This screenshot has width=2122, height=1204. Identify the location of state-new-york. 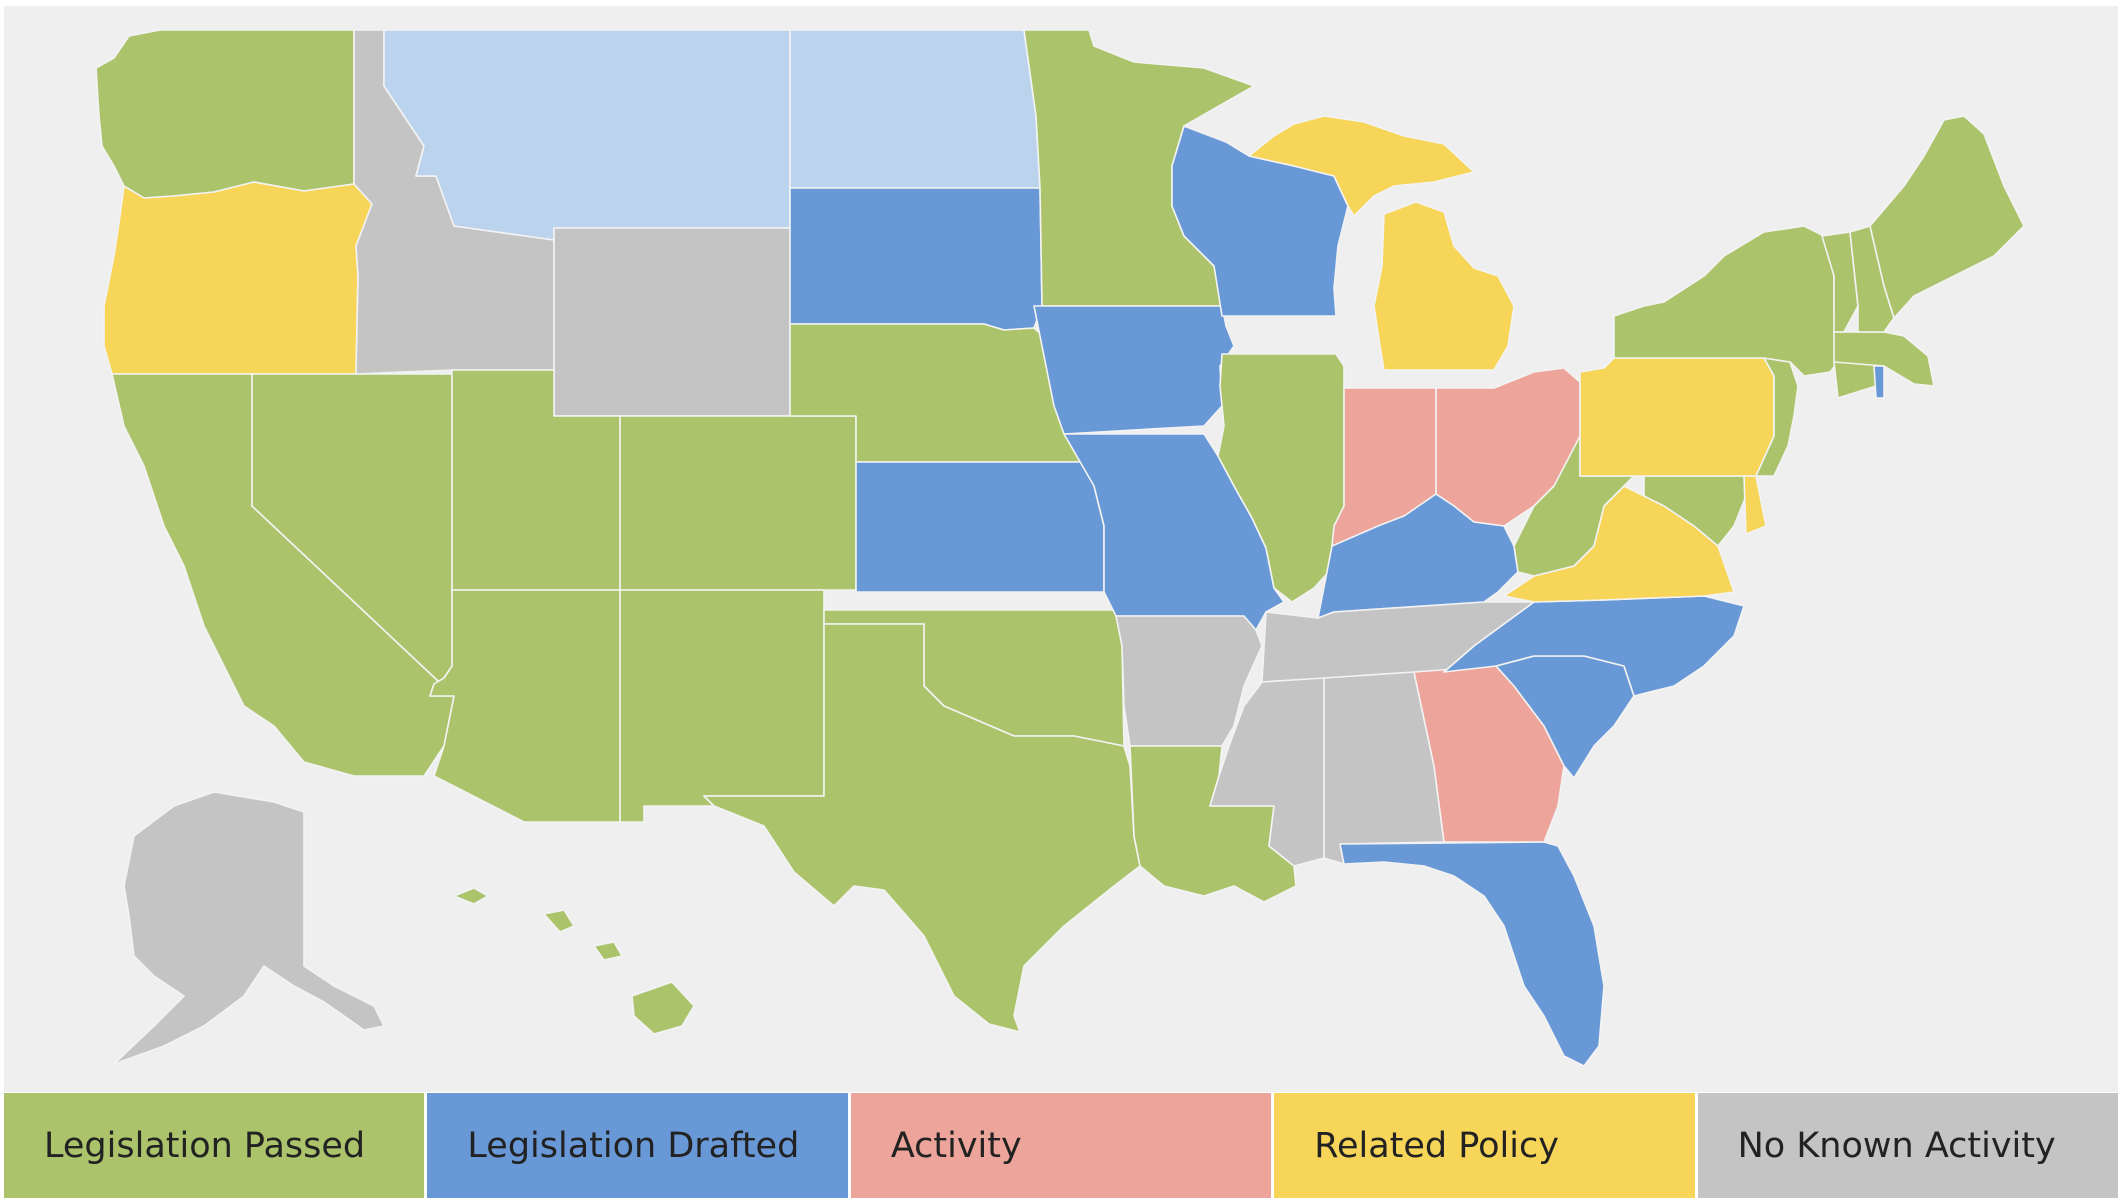
(1729, 301).